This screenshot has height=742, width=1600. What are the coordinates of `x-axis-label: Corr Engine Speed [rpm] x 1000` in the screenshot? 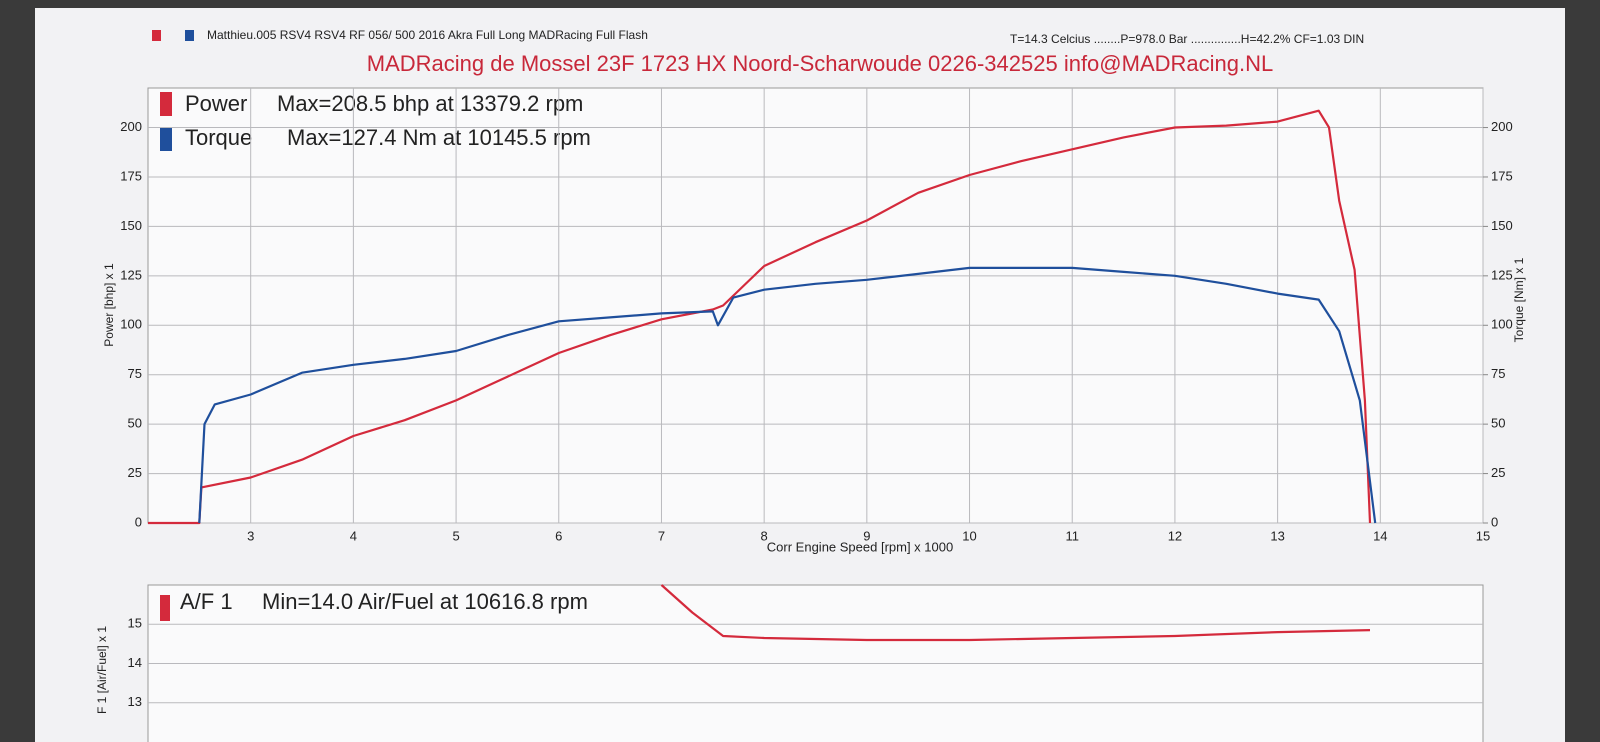 It's located at (860, 546).